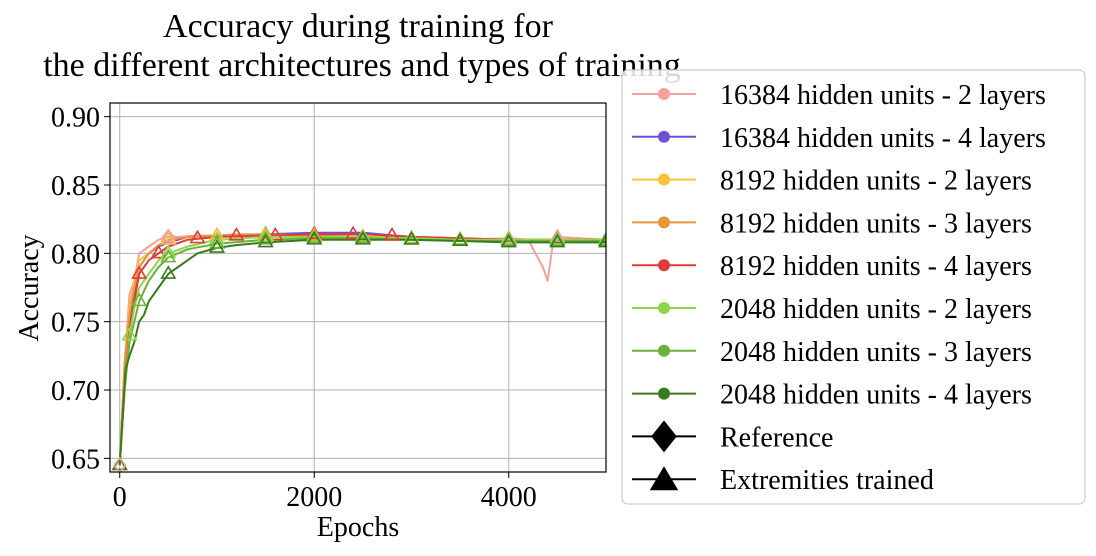  I want to click on x-tick-label: 4000, so click(509, 497).